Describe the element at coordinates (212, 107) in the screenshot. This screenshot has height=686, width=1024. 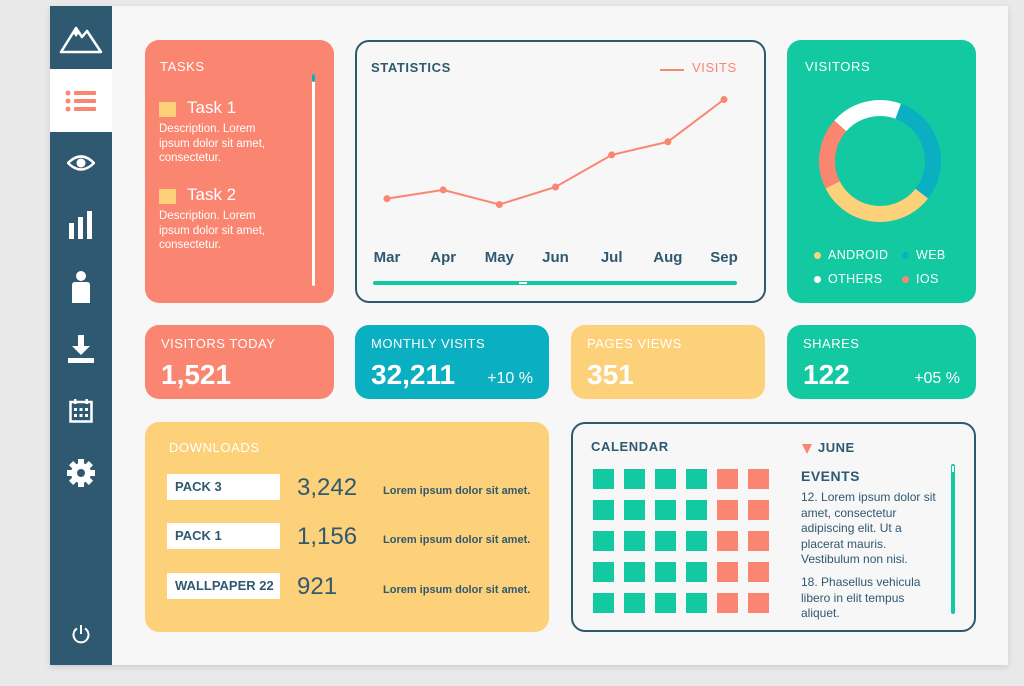
I see `task-title: Task 1` at that location.